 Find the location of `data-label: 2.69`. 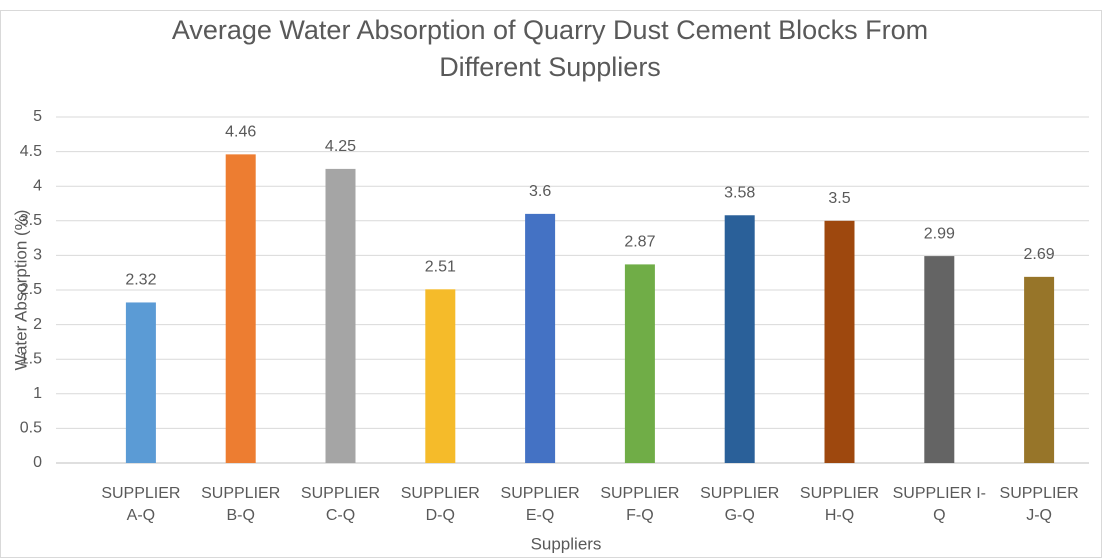

data-label: 2.69 is located at coordinates (1039, 254).